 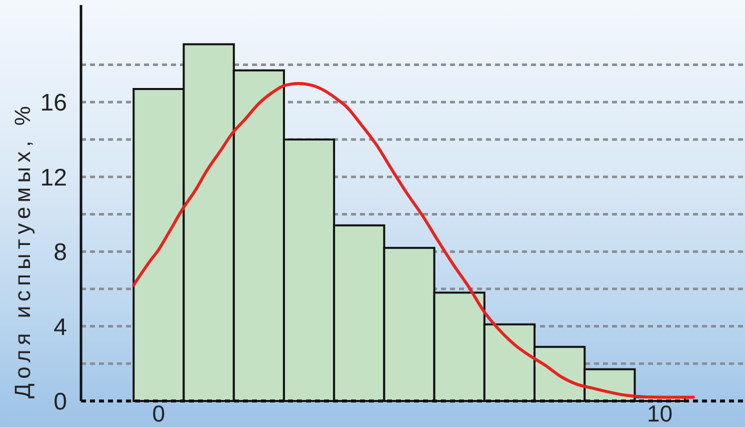 I want to click on x-tick-label: 10, so click(x=660, y=413).